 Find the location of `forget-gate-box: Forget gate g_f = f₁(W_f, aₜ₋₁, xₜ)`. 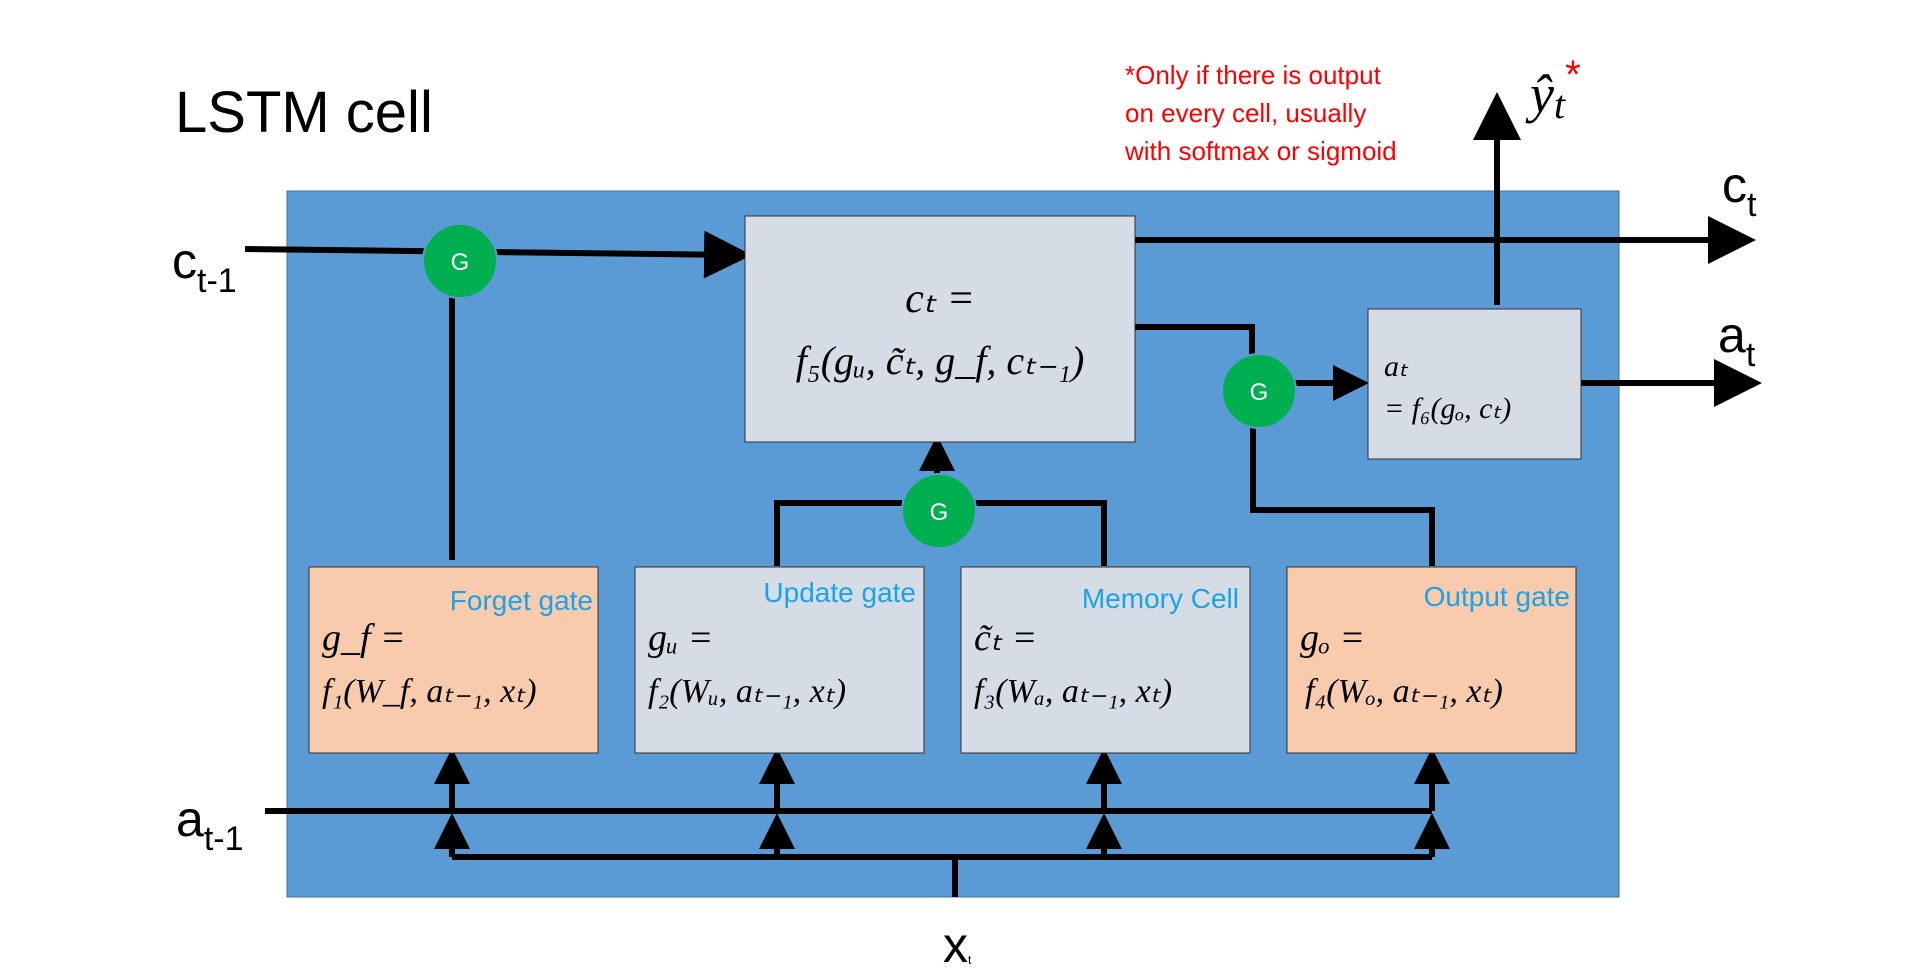

forget-gate-box: Forget gate g_f = f₁(W_f, aₜ₋₁, xₜ) is located at coordinates (453, 660).